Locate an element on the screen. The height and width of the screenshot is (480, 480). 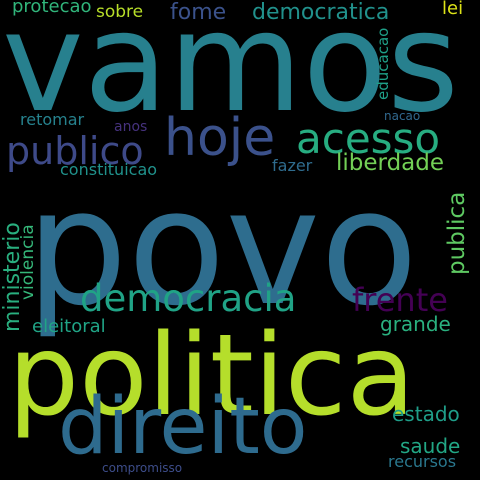
word-educacao: educacao is located at coordinates (383, 63).